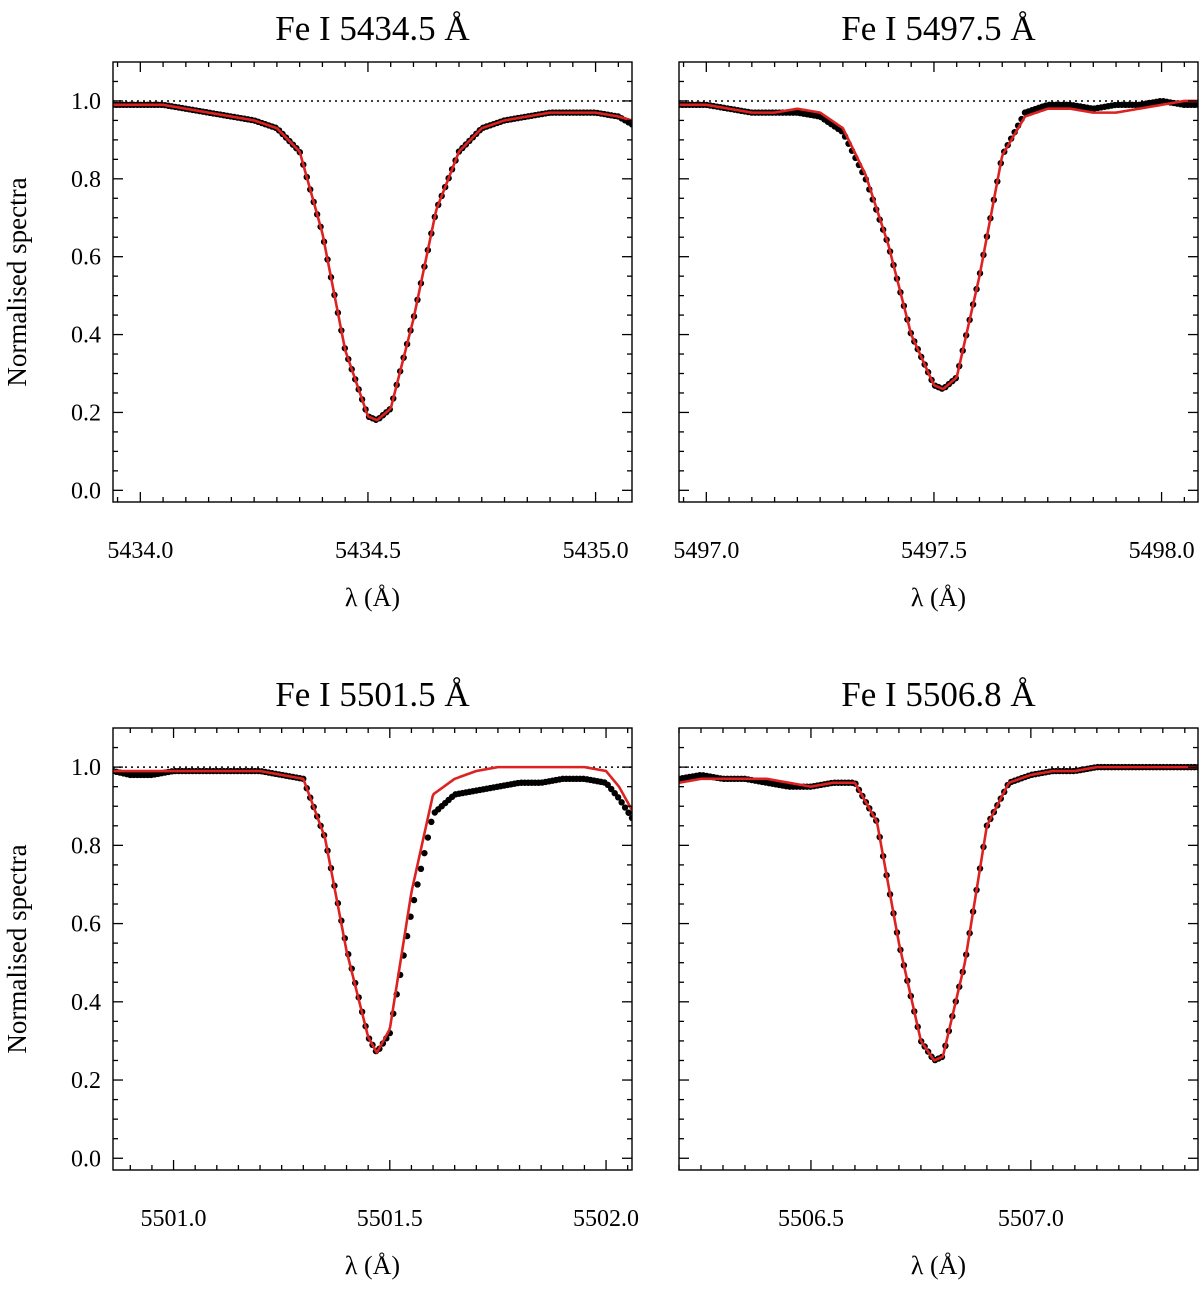  I want to click on x-tick-label: 5502.0, so click(606, 1219).